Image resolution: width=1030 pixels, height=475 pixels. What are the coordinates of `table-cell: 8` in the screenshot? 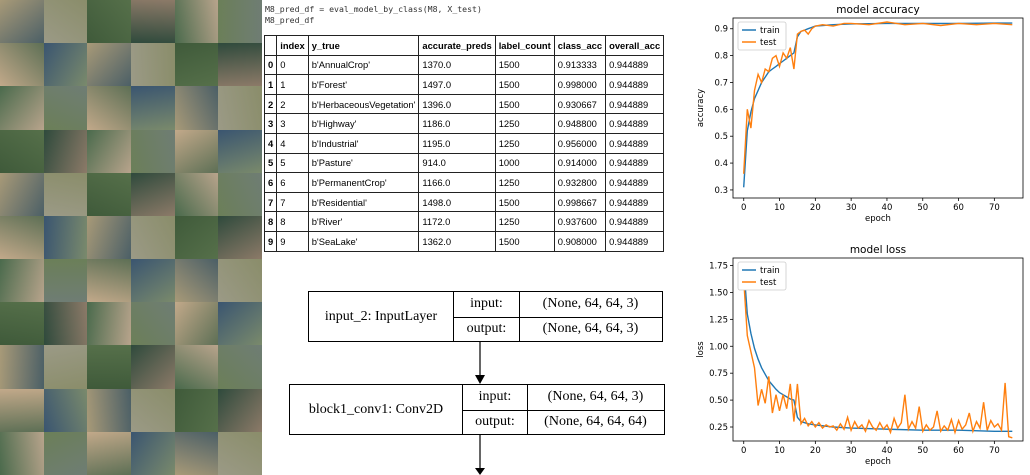 It's located at (292, 221).